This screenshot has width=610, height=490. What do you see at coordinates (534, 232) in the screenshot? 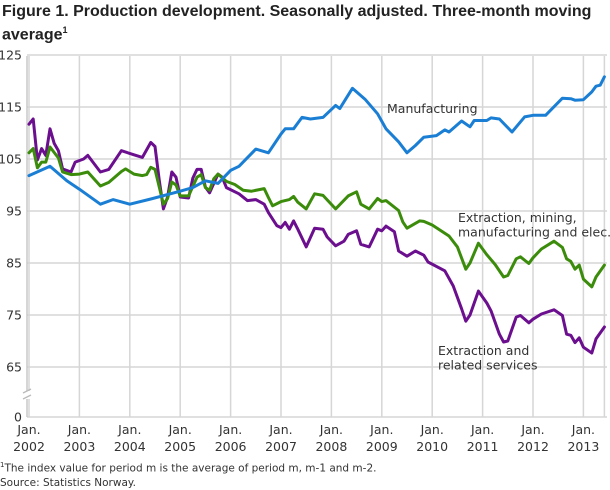
I see `series-label-1-line-1: manufacturing and elec.` at bounding box center [534, 232].